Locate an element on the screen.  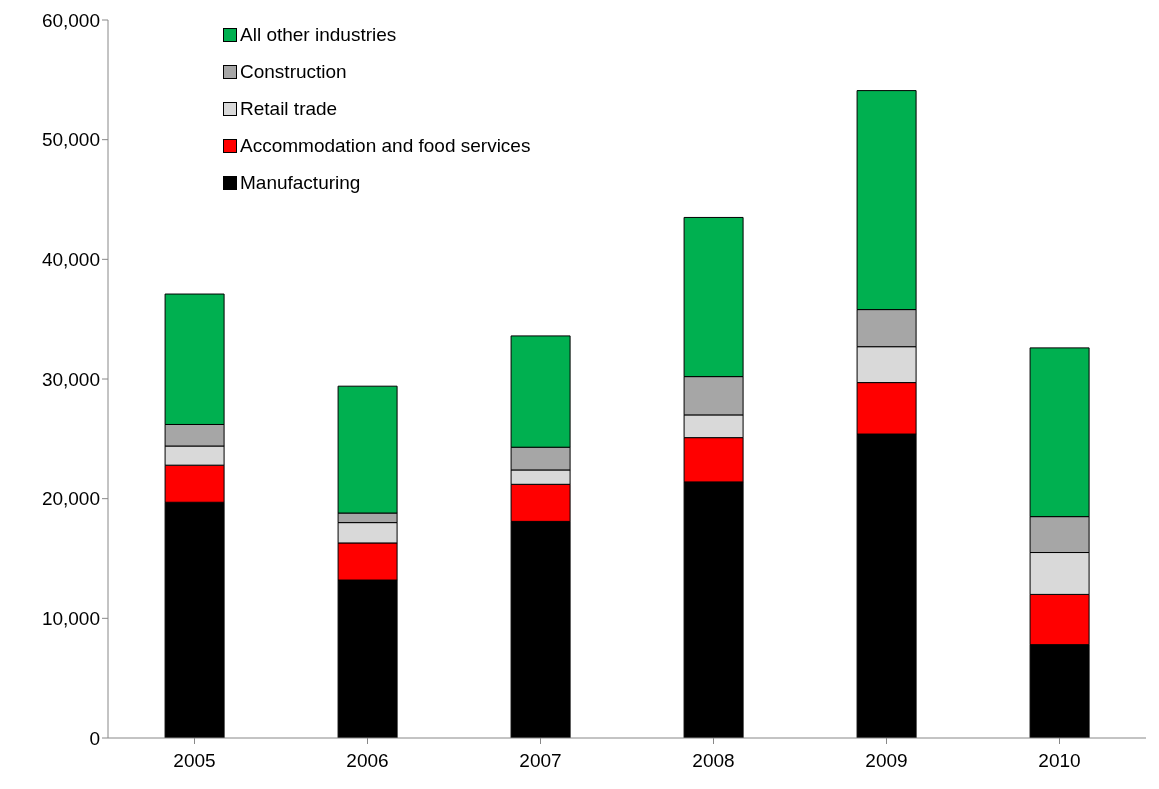
y-tick-label: 0 is located at coordinates (94, 738).